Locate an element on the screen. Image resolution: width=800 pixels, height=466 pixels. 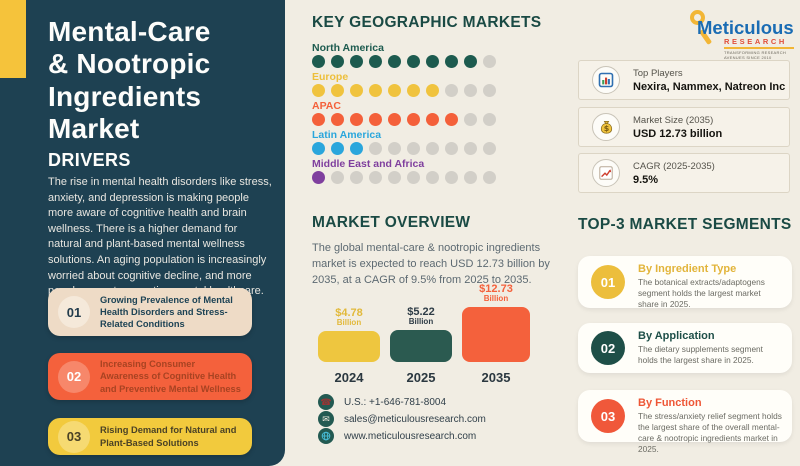
stat-texts: Market Size (2035) USD 12.73 billion is located at coordinates (677, 127).